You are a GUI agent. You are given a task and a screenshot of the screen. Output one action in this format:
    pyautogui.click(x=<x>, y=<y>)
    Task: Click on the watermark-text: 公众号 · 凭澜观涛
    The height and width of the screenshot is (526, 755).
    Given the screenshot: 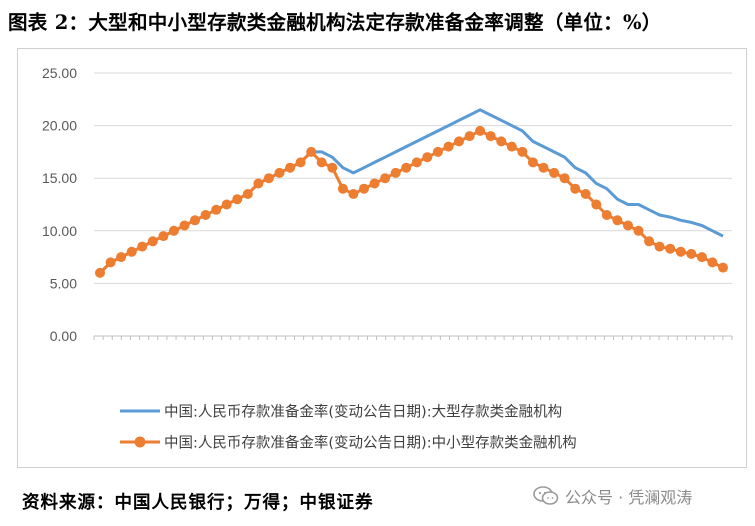 What is the action you would take?
    pyautogui.click(x=629, y=497)
    